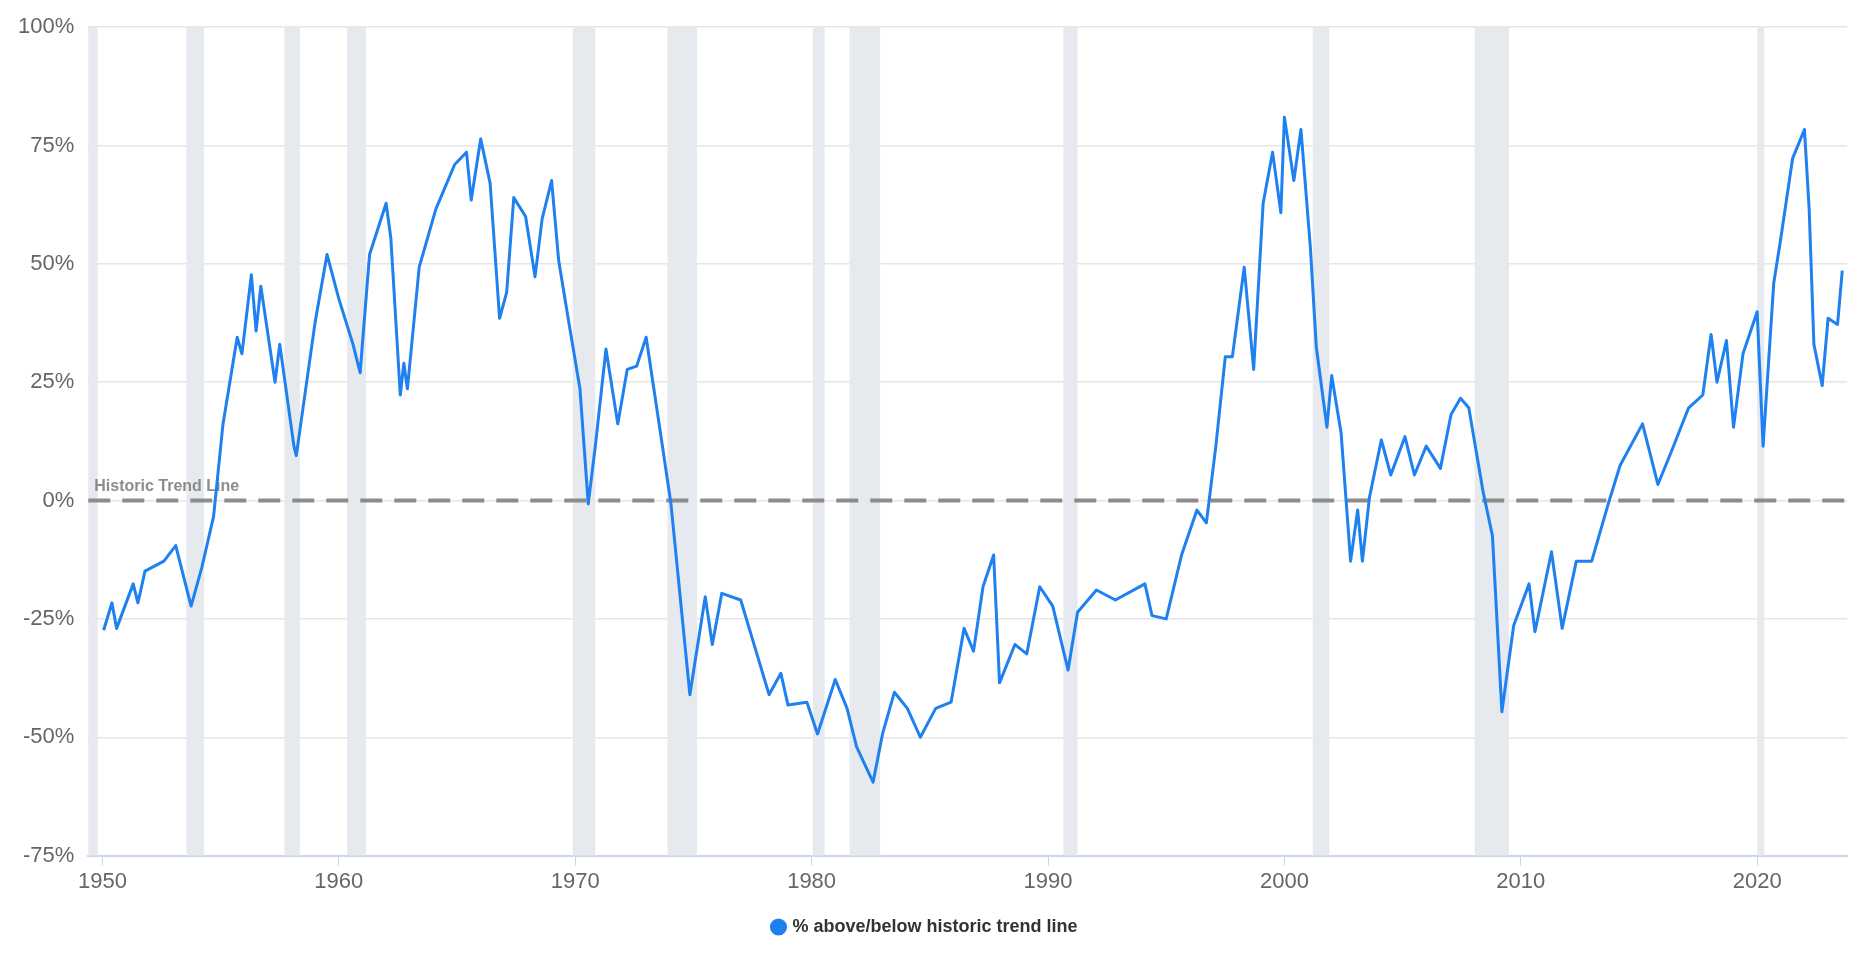  Describe the element at coordinates (58, 499) in the screenshot. I see `y-tick-label: 0%` at that location.